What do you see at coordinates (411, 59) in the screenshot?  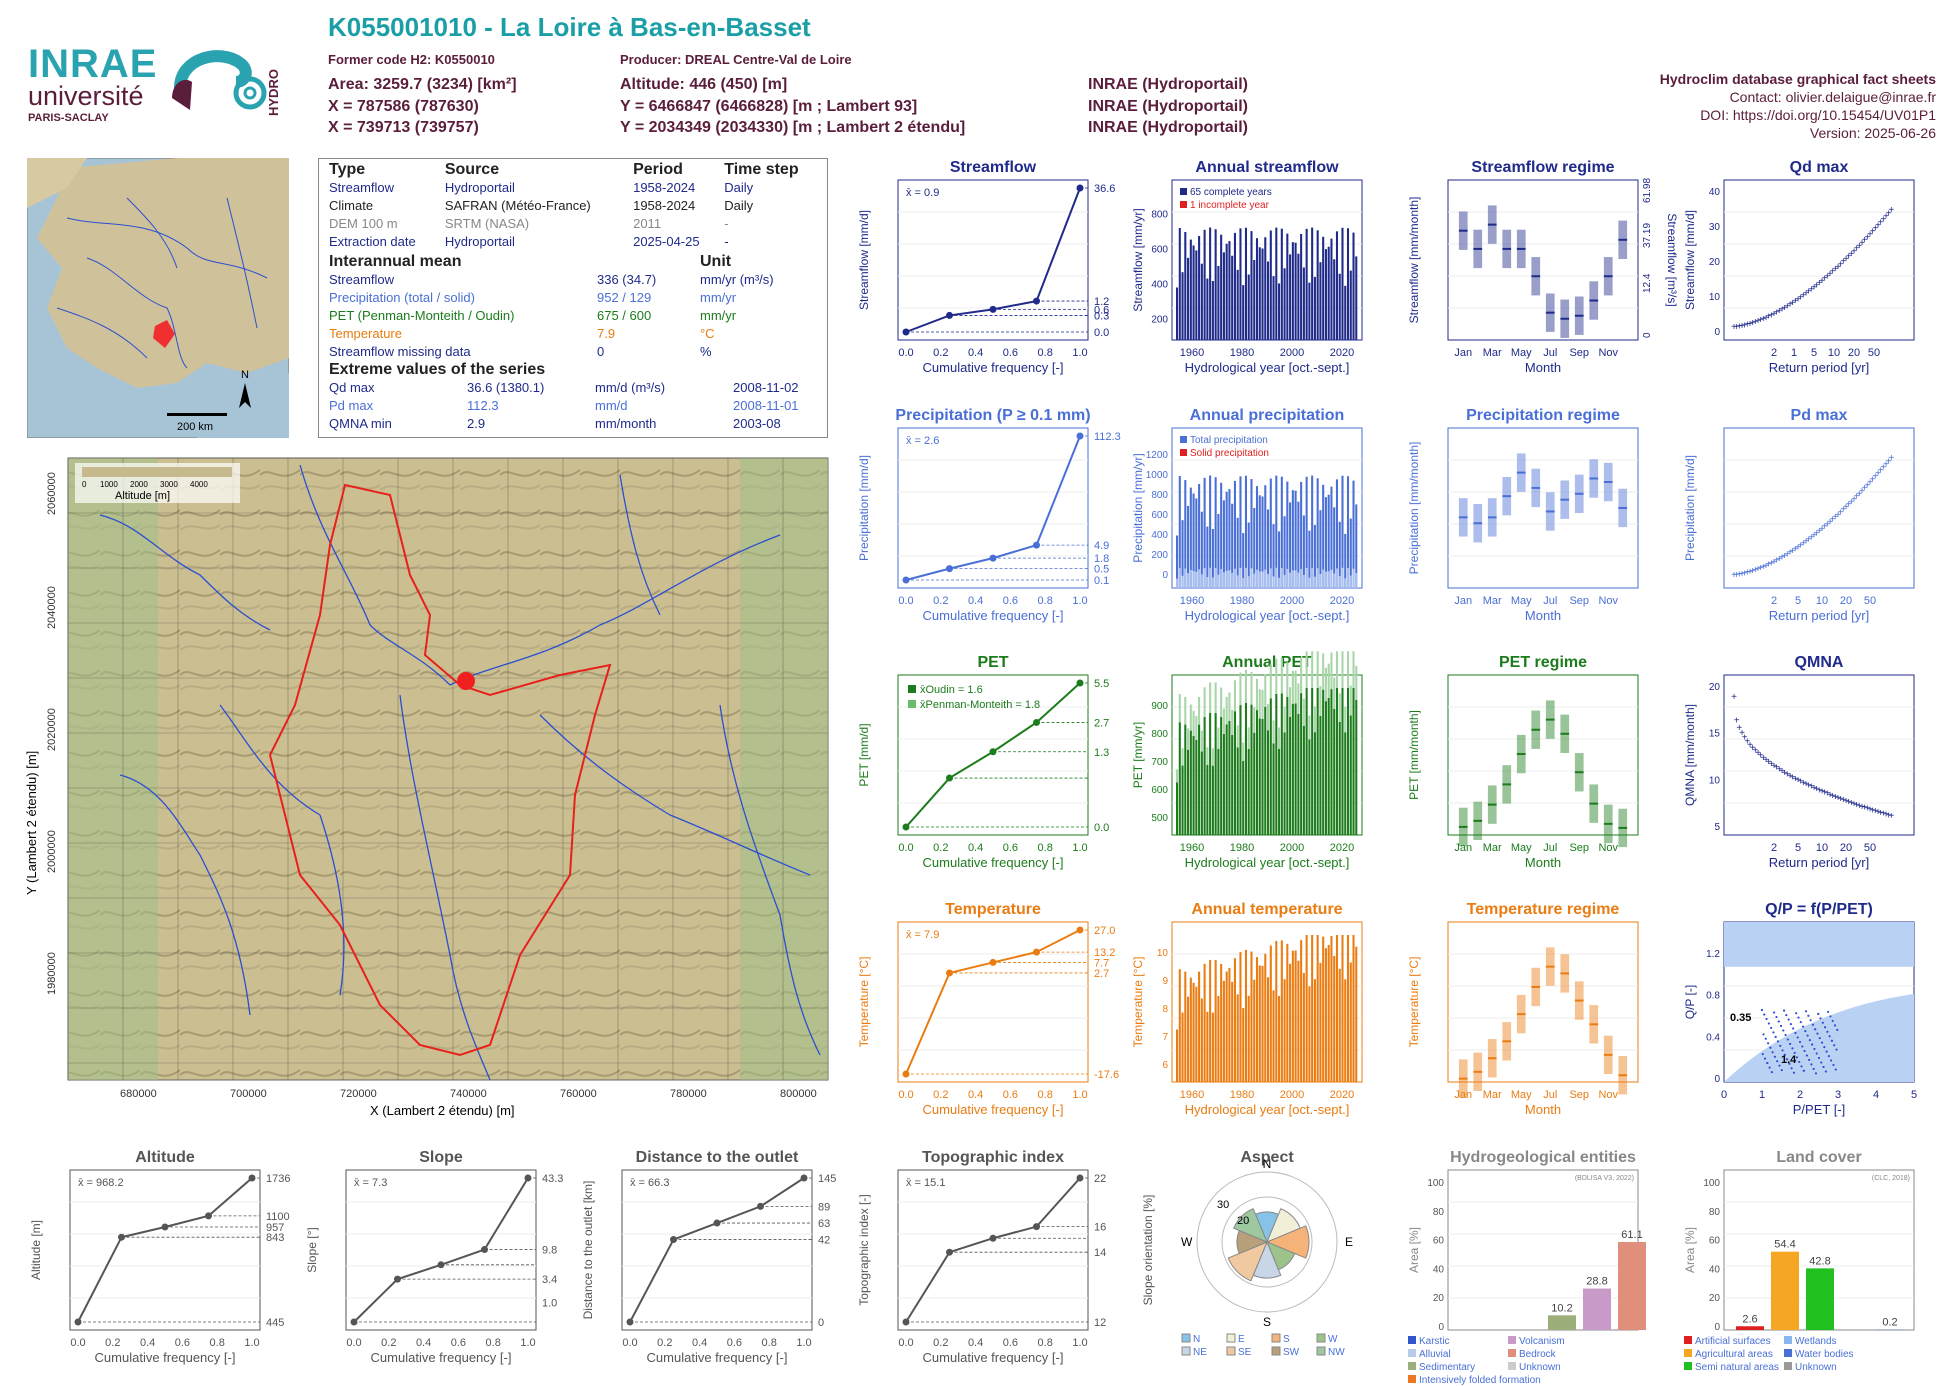 I see `former-code: Former code H2: K0550010` at bounding box center [411, 59].